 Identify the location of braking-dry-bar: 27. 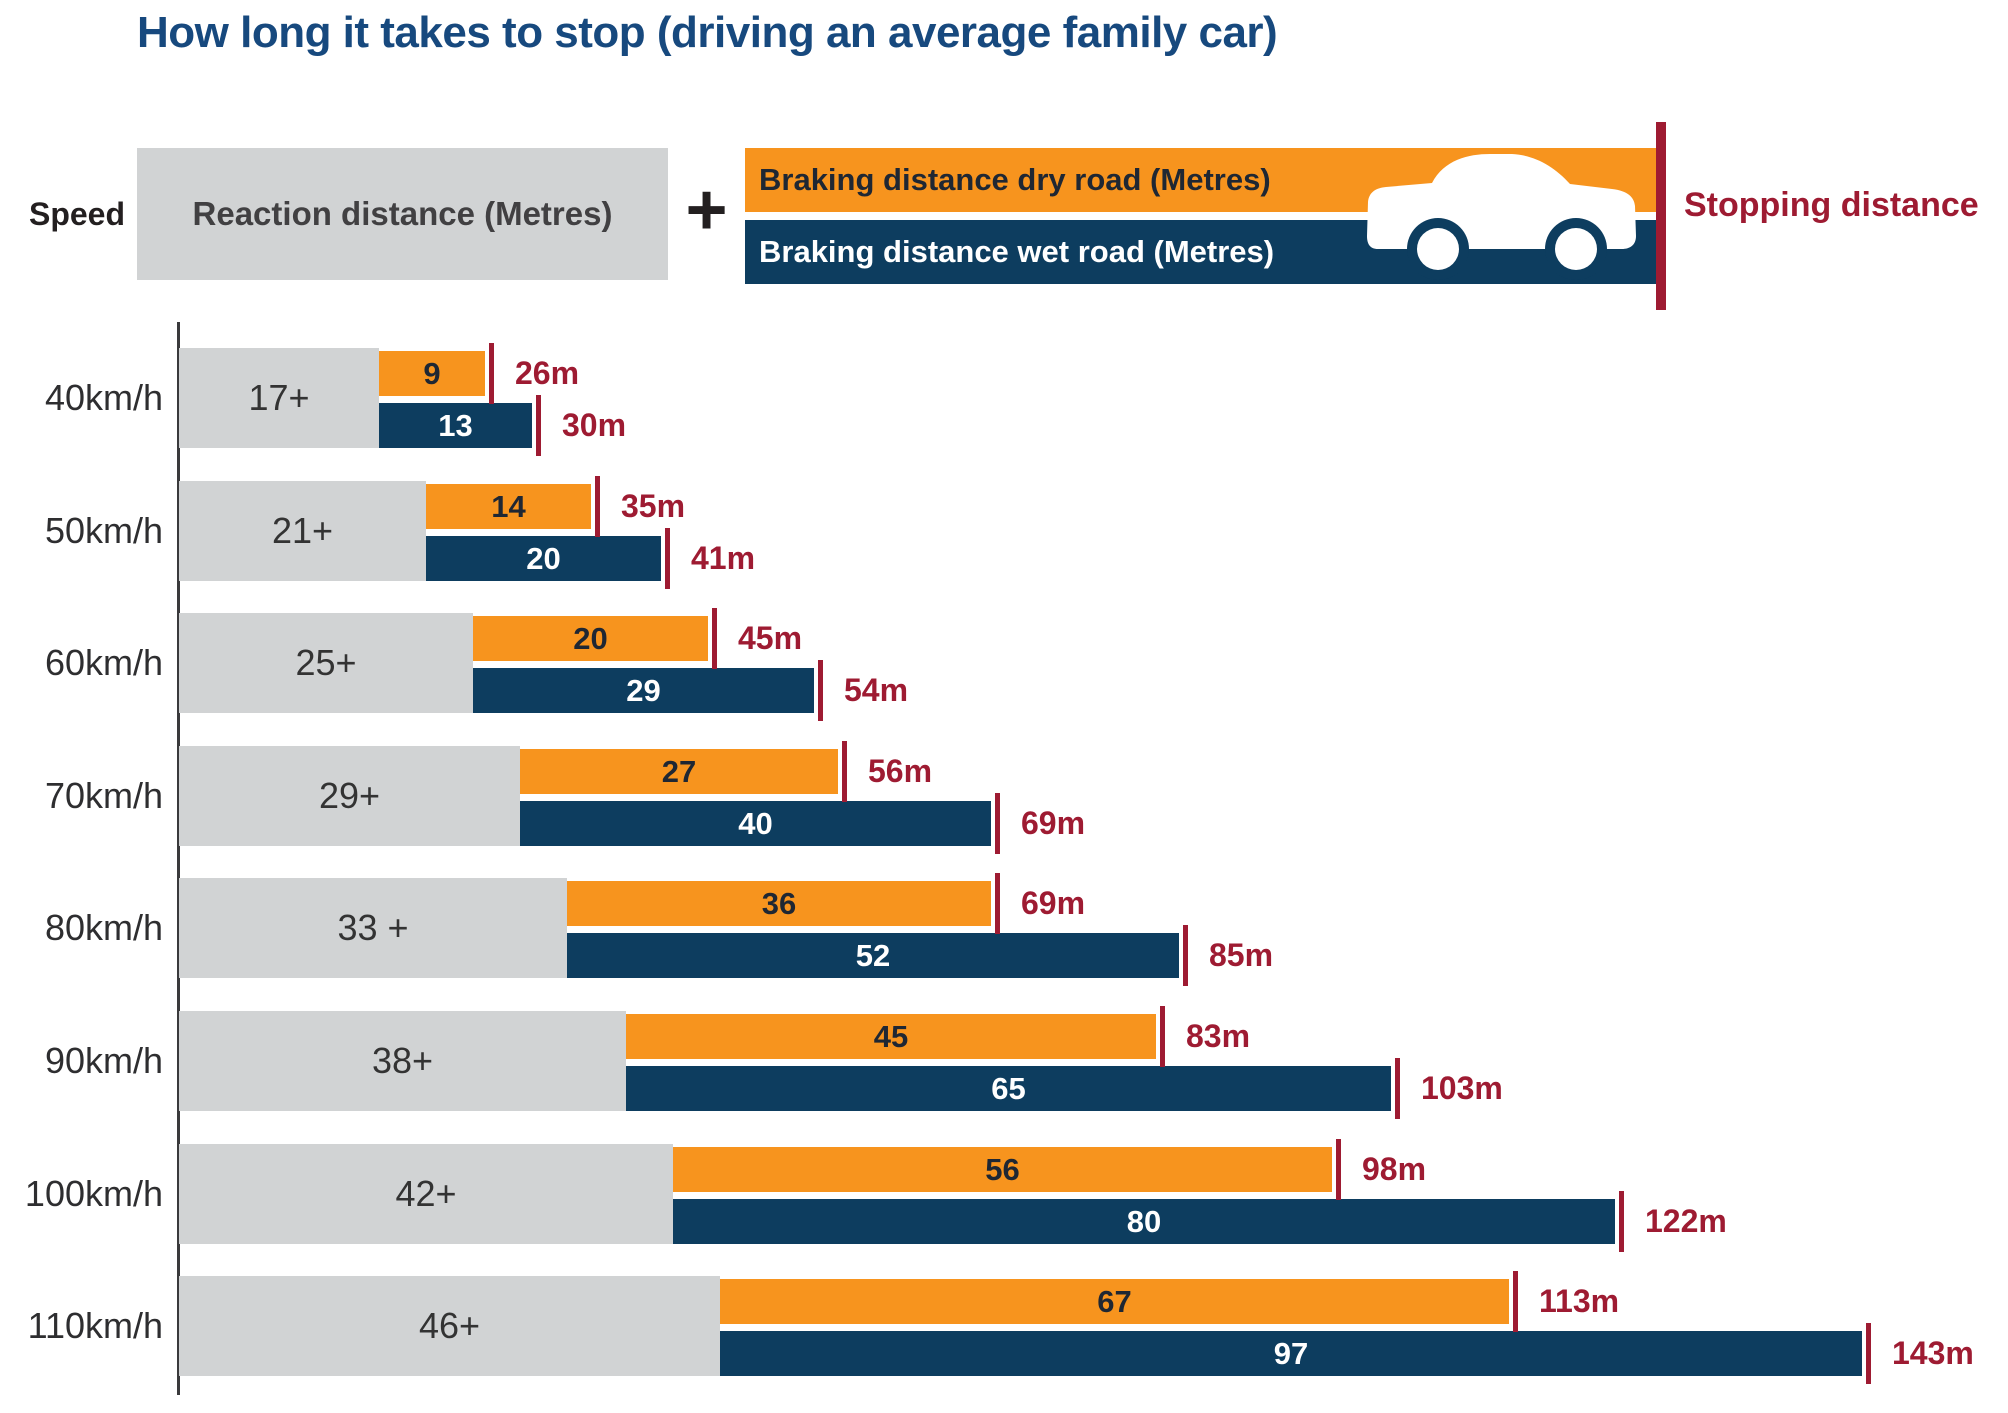
(679, 771).